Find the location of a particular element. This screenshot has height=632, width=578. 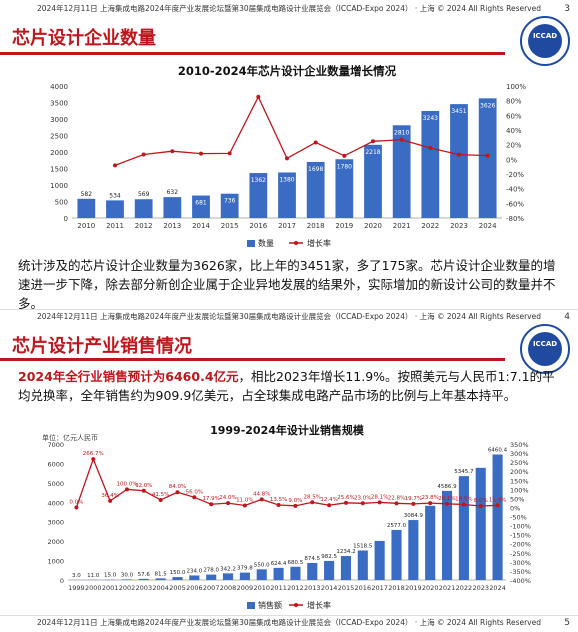

y2-tick-label: 80% is located at coordinates (514, 102).